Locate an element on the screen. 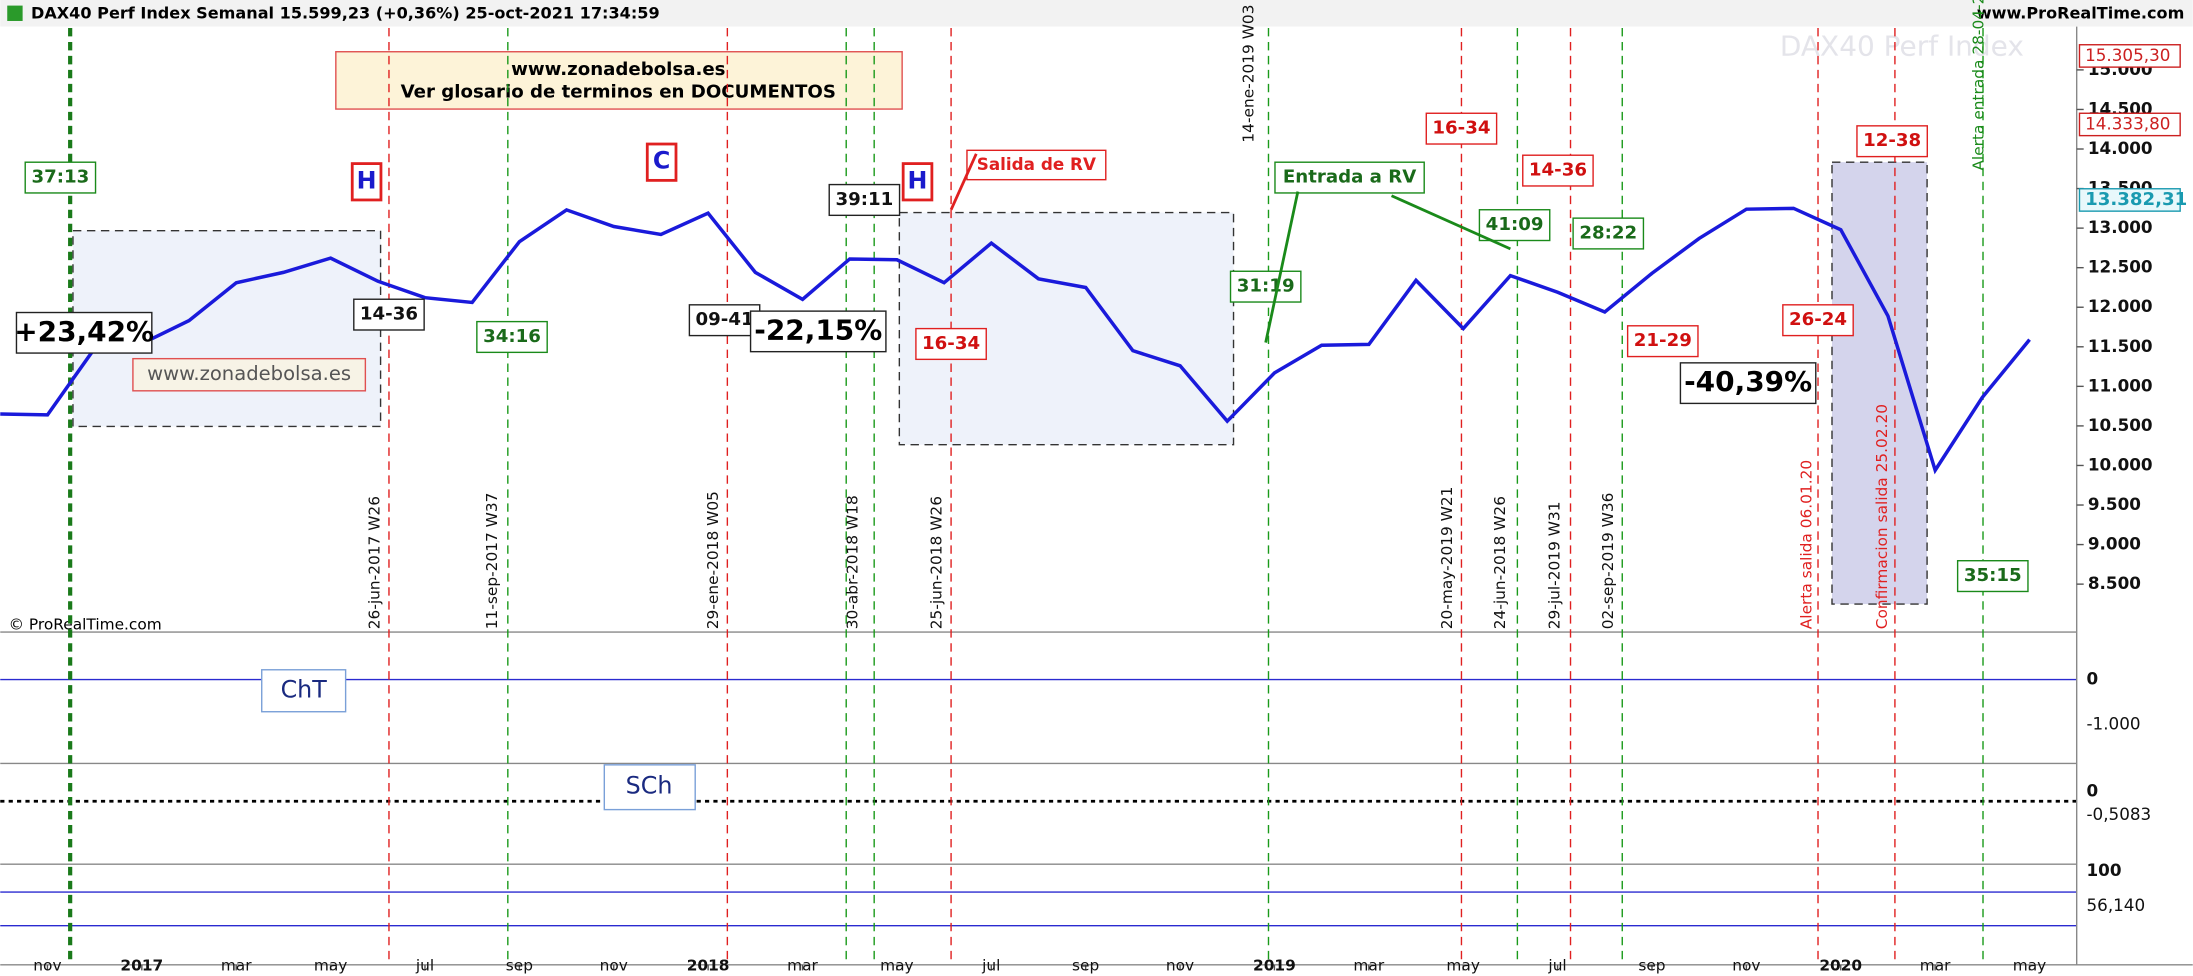 The image size is (2193, 976). info-box is located at coordinates (619, 80).